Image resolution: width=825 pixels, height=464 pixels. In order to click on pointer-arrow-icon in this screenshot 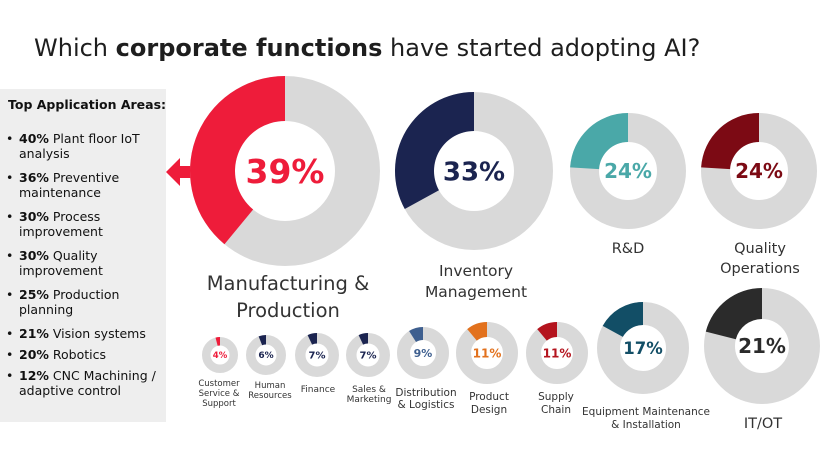, I will do `click(181, 172)`.